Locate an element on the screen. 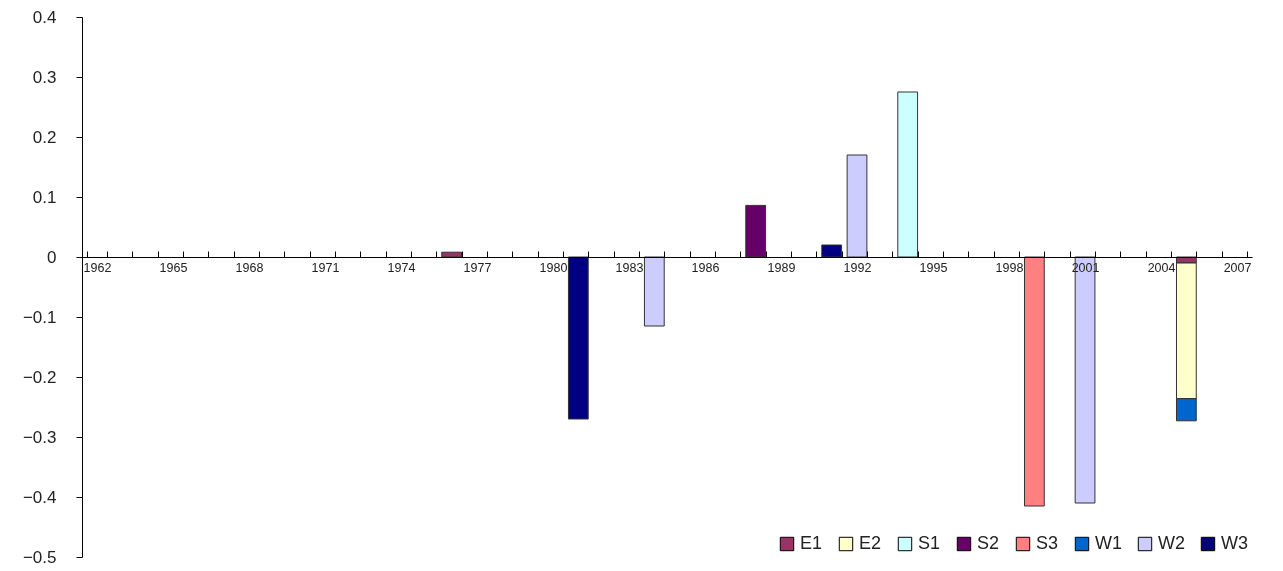 This screenshot has width=1283, height=571. x-tick-label: 2007 is located at coordinates (1237, 267).